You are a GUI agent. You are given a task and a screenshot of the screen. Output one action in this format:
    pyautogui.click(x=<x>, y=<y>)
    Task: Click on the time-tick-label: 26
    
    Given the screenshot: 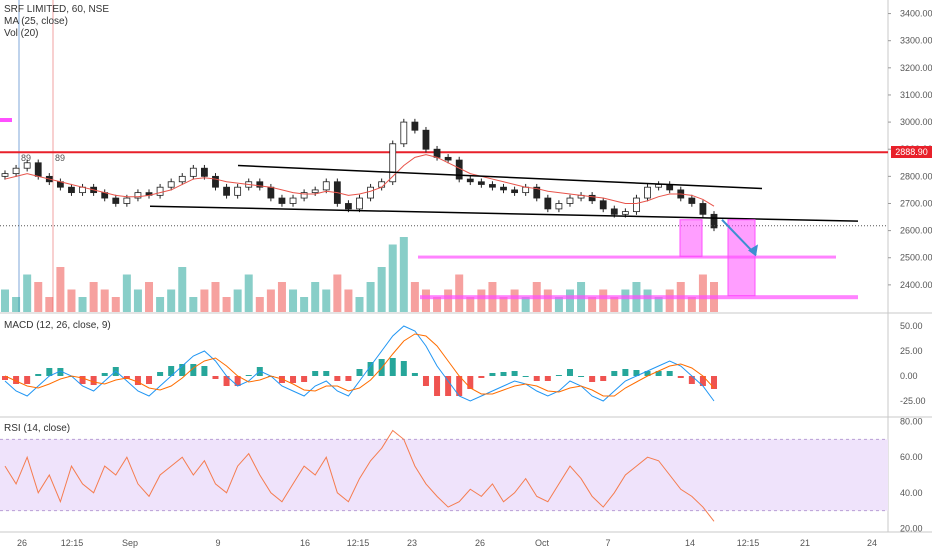 What is the action you would take?
    pyautogui.click(x=480, y=543)
    